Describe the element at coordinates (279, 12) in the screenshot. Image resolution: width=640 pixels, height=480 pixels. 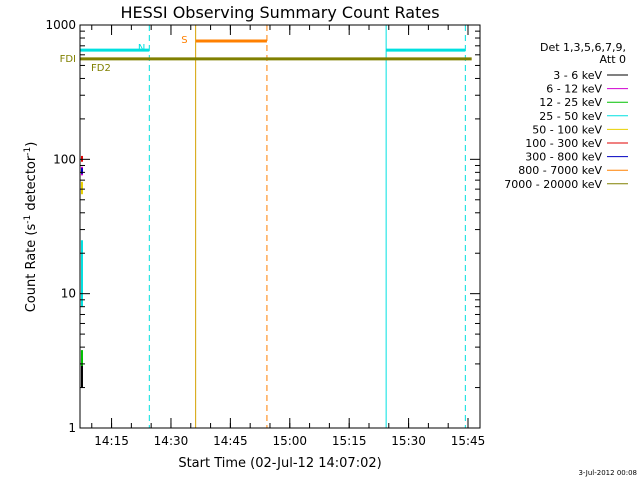
I see `chart-title: HESSI Observing Summary Count Rates` at that location.